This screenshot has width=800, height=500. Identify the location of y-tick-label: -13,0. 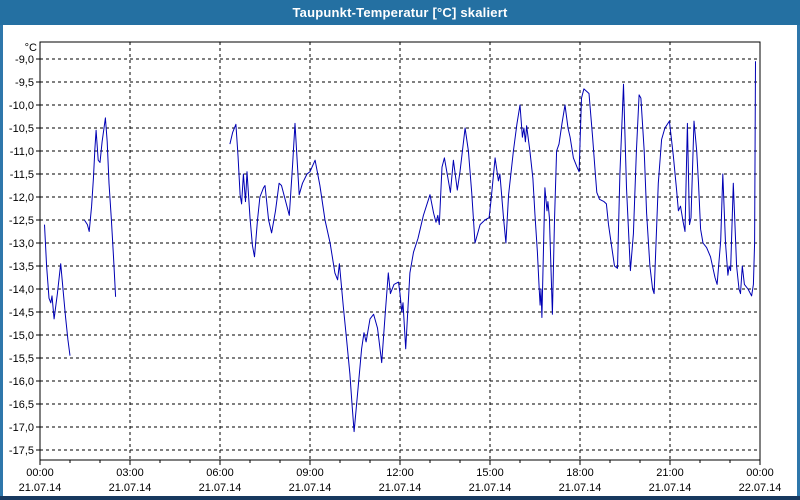
(21, 244).